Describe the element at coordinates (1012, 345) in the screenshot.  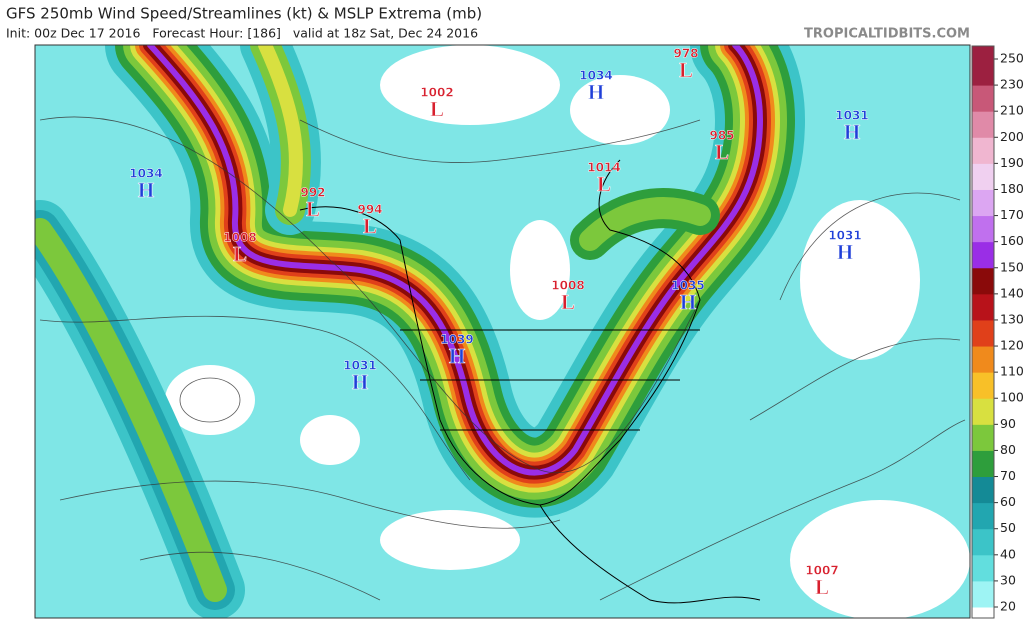
I see `colorbar-tick-label: 120` at that location.